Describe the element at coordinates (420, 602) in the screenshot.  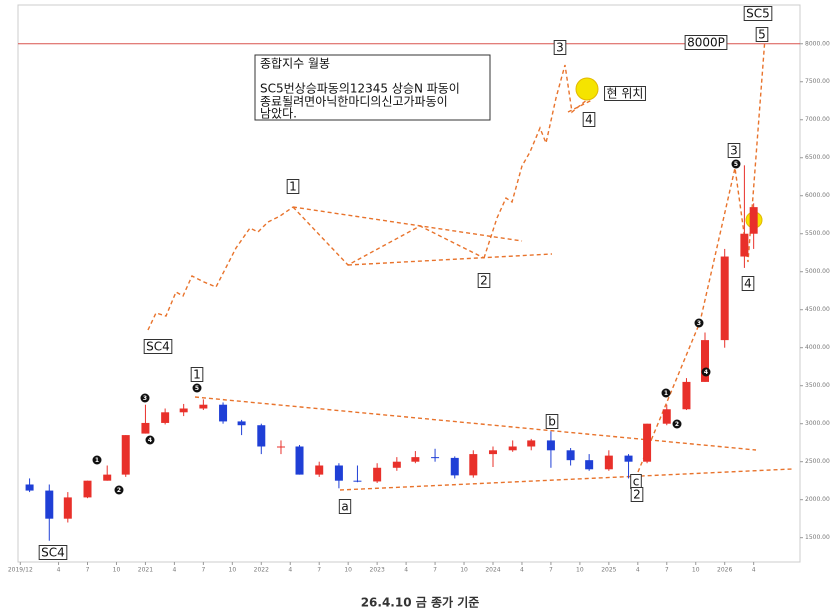
I see `footer: 26.4.10 금 종가 기준` at that location.